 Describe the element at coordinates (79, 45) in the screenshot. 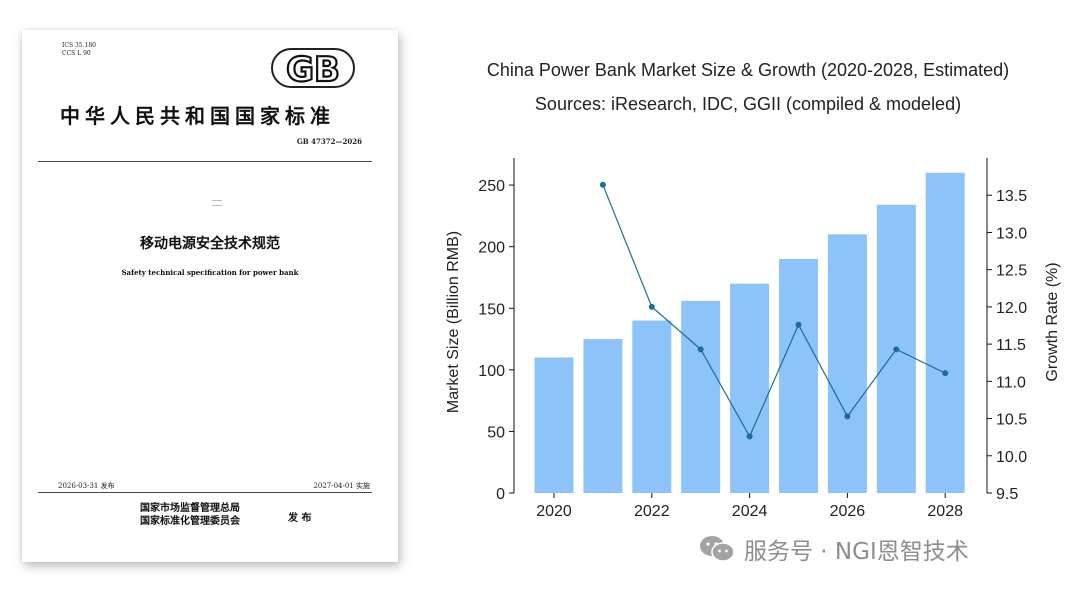

I see `ics-code: ICS 35.180` at that location.